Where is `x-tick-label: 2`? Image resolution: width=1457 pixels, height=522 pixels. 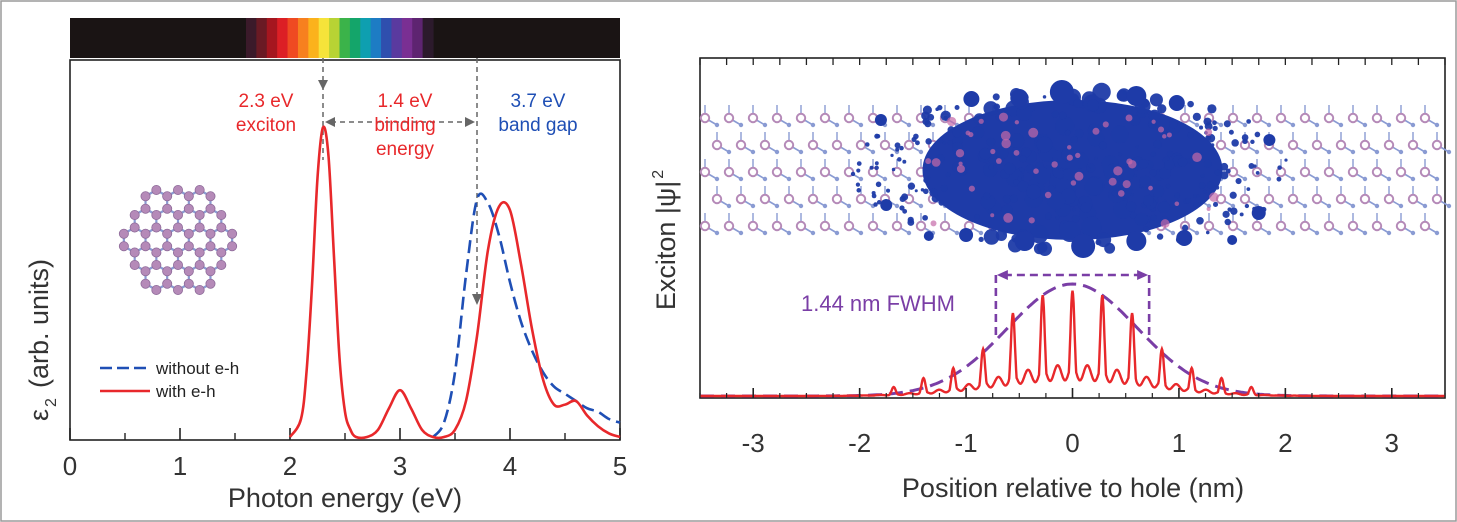
x-tick-label: 2 is located at coordinates (1285, 443).